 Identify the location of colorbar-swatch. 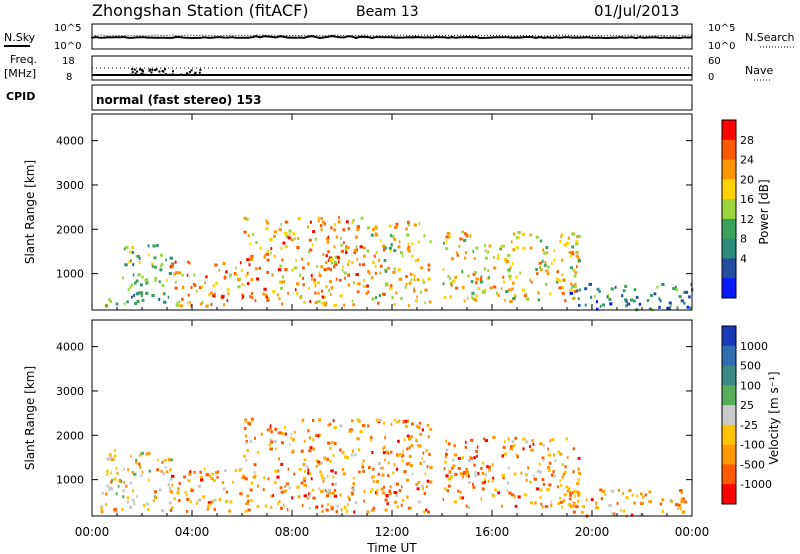
(729, 395).